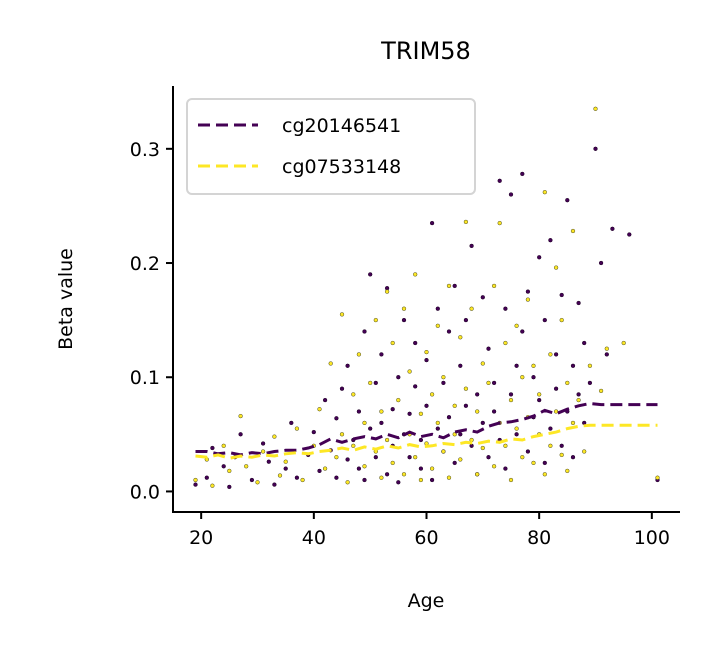 This screenshot has height=649, width=708. Describe the element at coordinates (145, 378) in the screenshot. I see `y-tick-label: 0.1` at that location.